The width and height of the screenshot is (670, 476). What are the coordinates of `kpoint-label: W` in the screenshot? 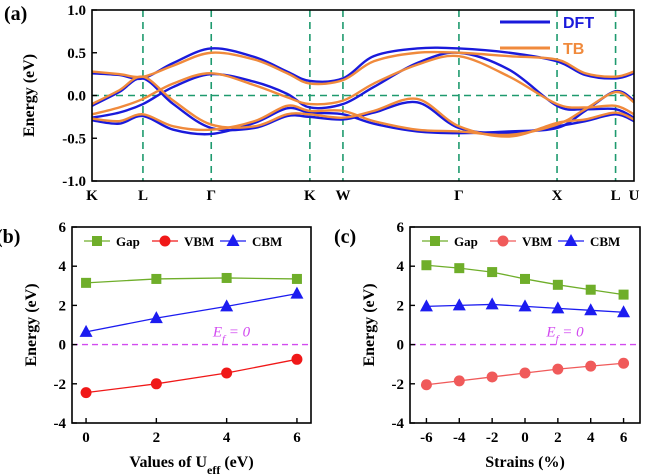 It's located at (342, 196).